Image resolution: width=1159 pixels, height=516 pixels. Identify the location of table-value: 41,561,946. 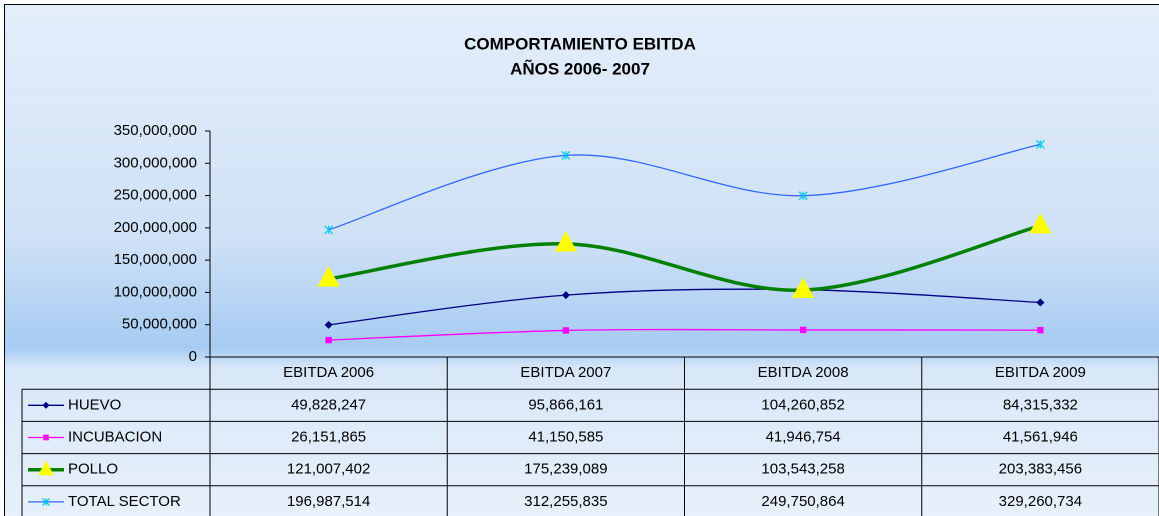
(1040, 436).